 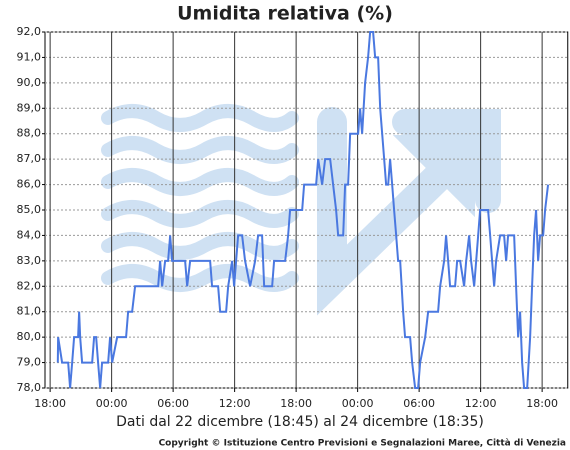 What do you see at coordinates (29, 336) in the screenshot?
I see `y-tick-label: 80,0` at bounding box center [29, 336].